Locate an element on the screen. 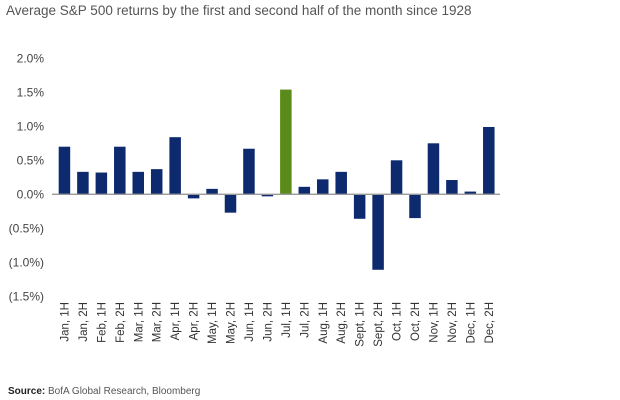  x-tick-label: Sept, 1H is located at coordinates (361, 324).